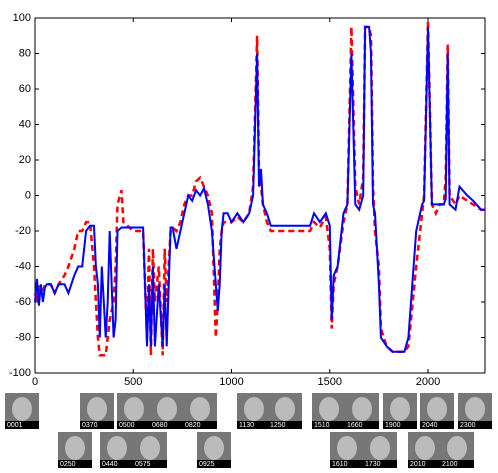  Describe the element at coordinates (330, 382) in the screenshot. I see `x-tick-label: 1500` at that location.